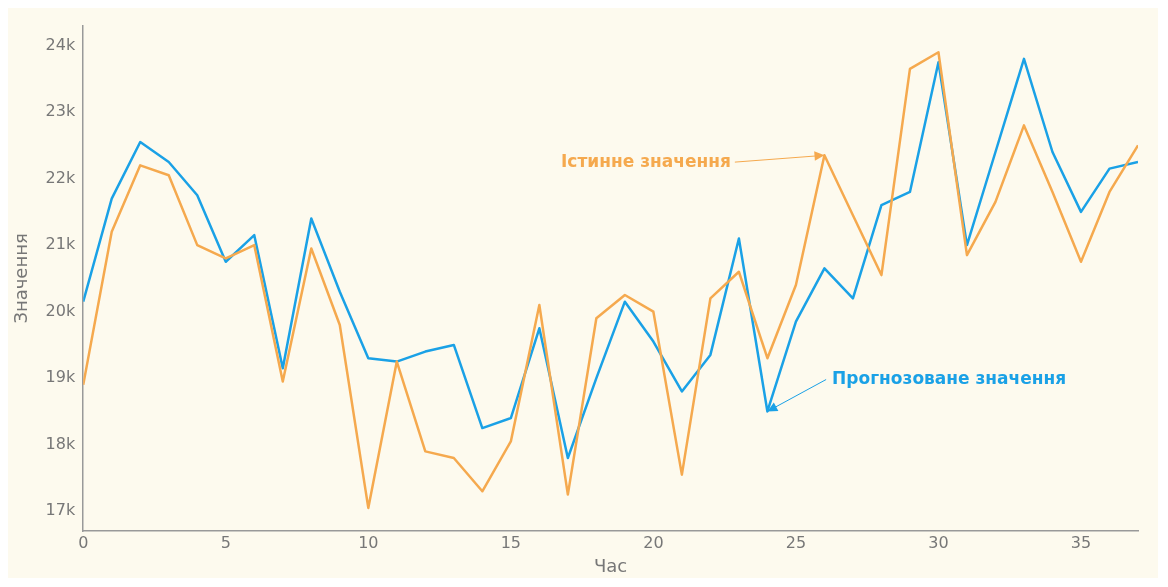 This screenshot has height=587, width=1168. Describe the element at coordinates (60, 177) in the screenshot. I see `y-tick-label: 22k` at that location.